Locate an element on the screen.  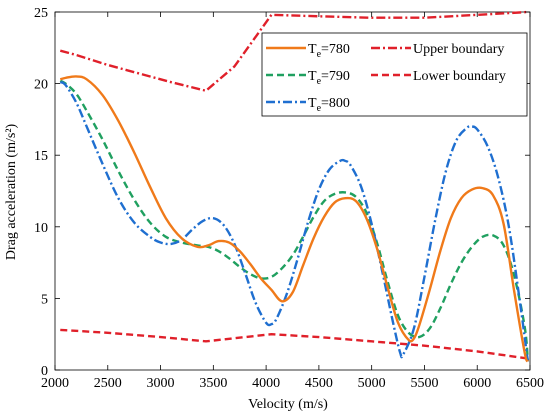
legend-label-rest: =780 is located at coordinates (335, 49).